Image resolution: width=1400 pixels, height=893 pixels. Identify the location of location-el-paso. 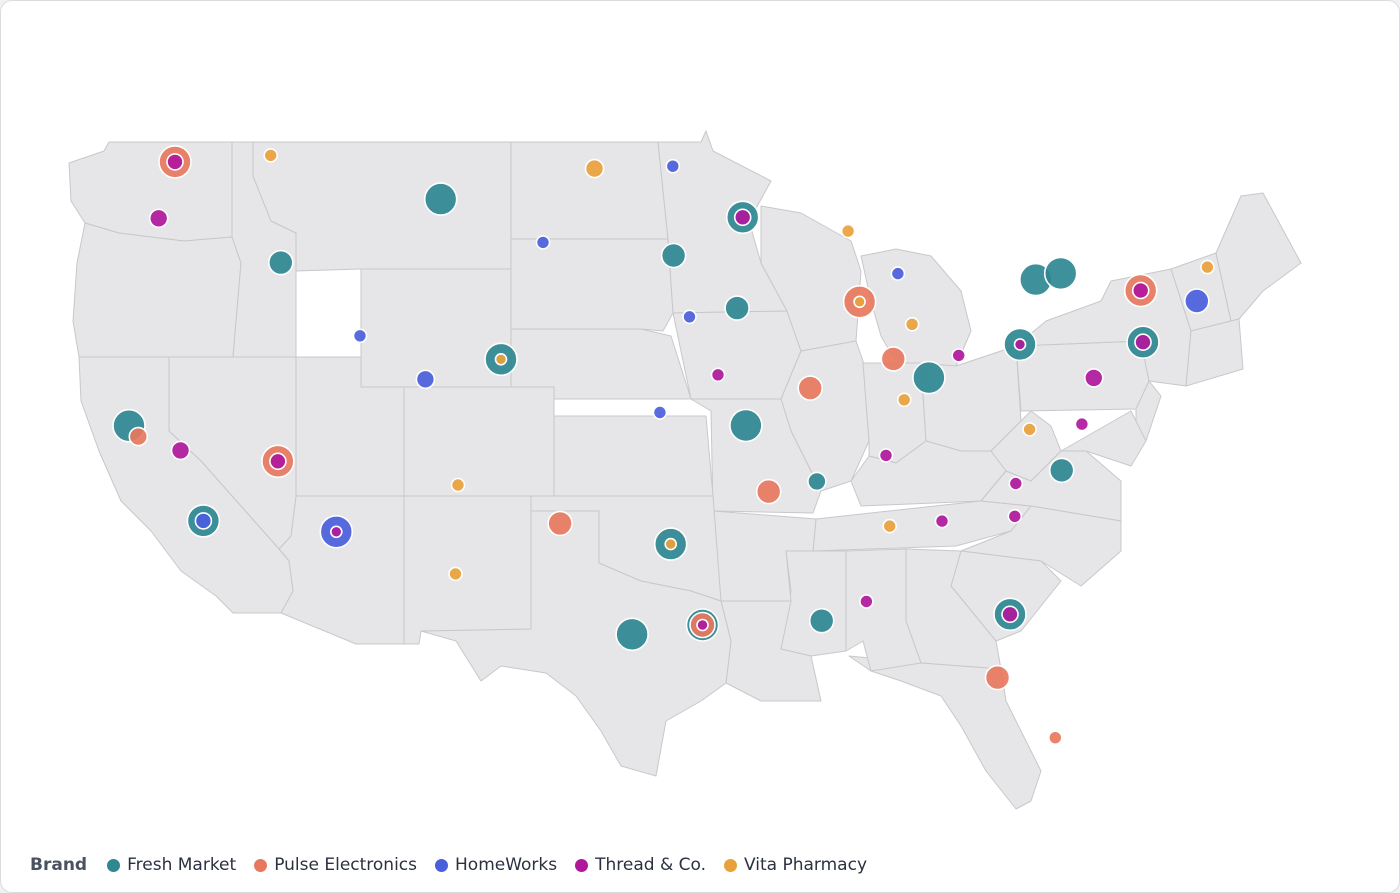
(455, 574).